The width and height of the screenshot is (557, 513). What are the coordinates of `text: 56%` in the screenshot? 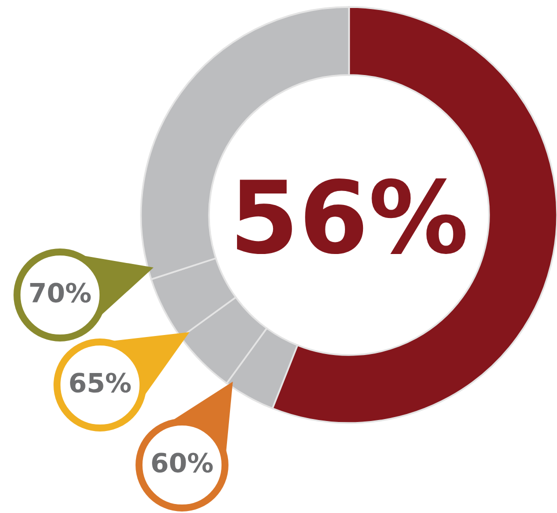 It's located at (351, 216).